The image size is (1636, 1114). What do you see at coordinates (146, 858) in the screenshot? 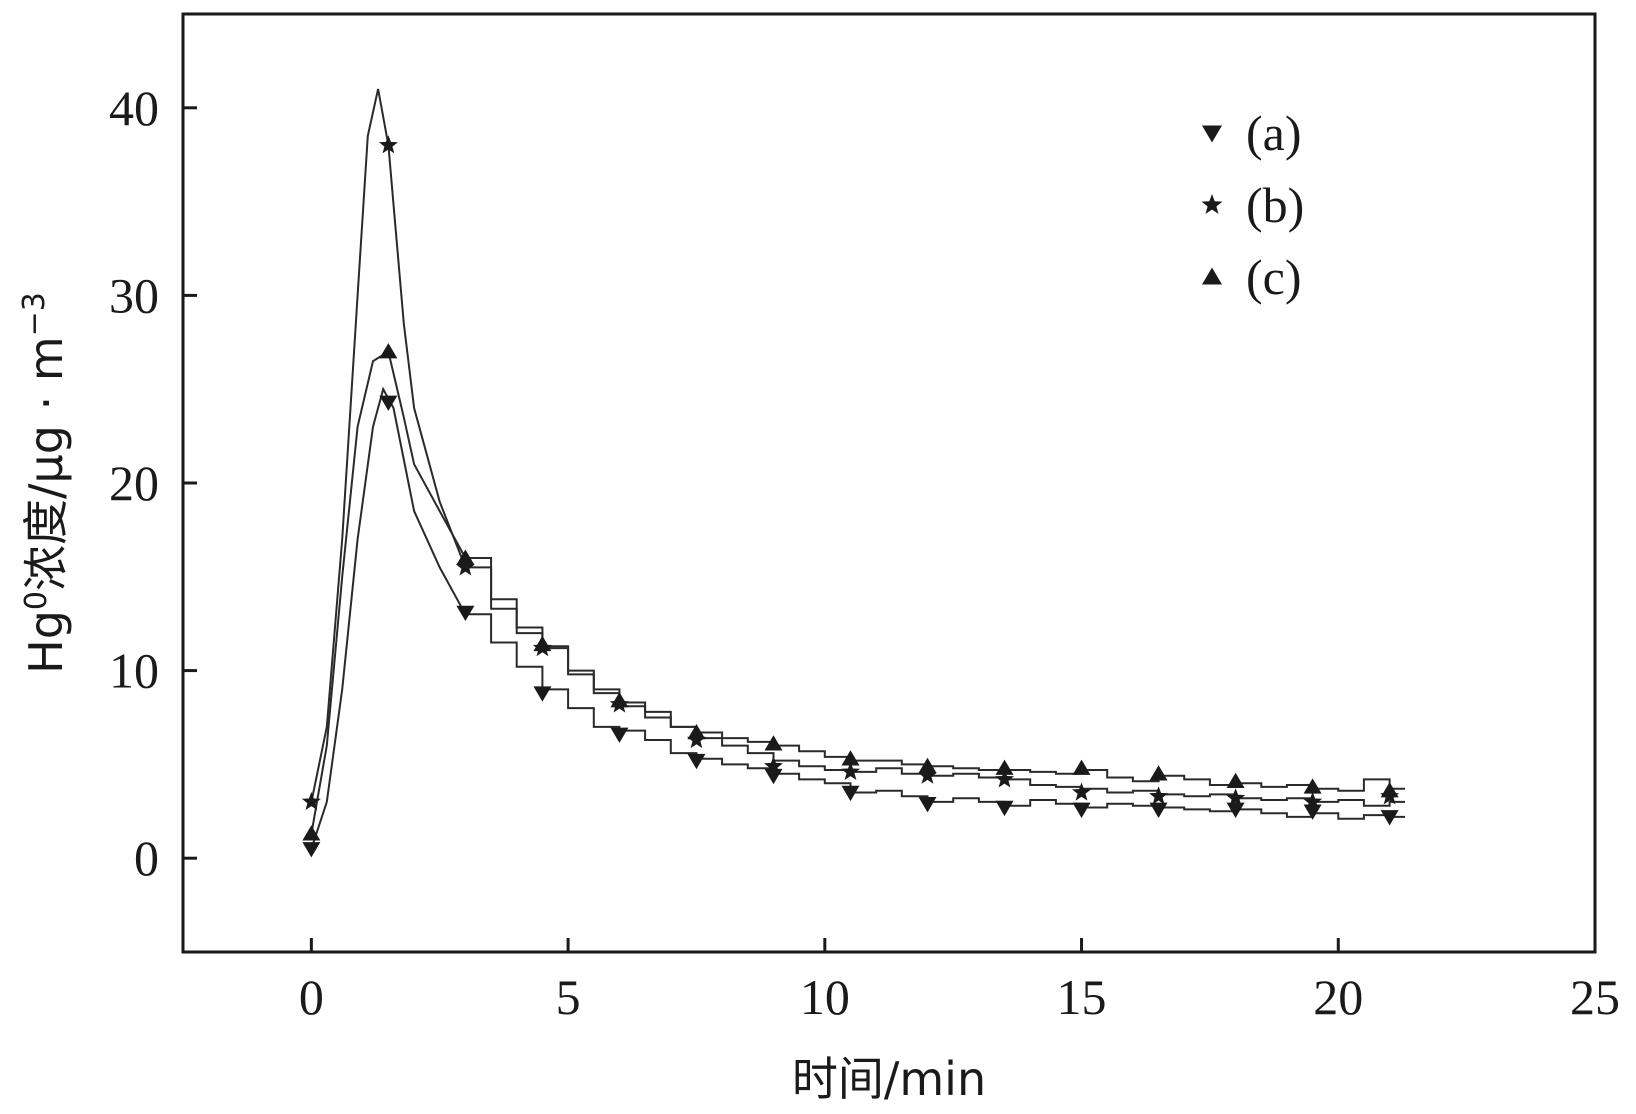
I see `y-tick-label: 0` at bounding box center [146, 858].